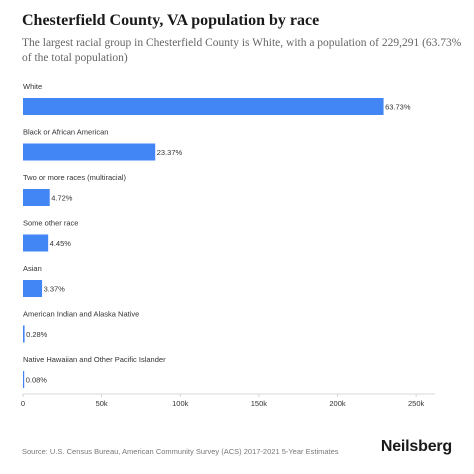  I want to click on x-tick-label: 0, so click(23, 403).